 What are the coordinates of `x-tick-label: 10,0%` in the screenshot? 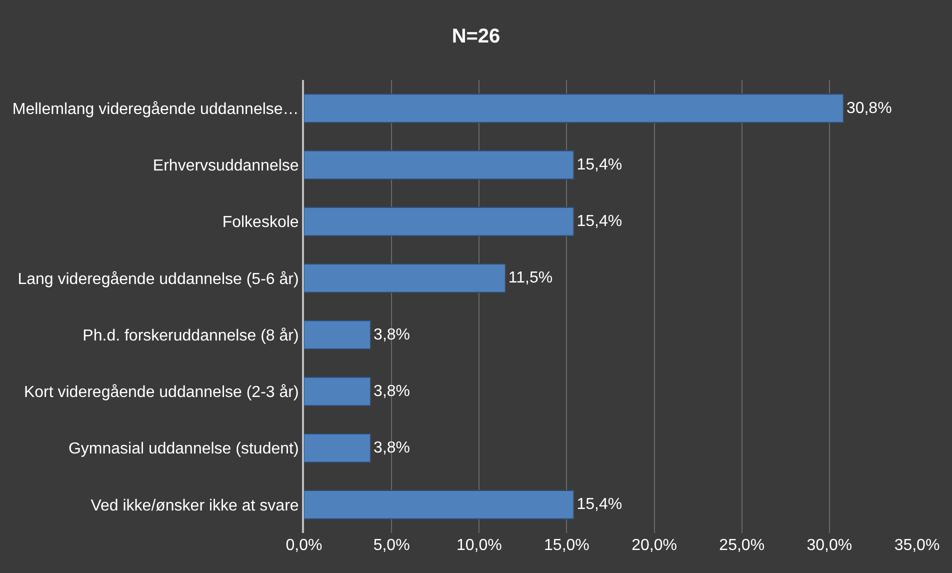 It's located at (479, 545).